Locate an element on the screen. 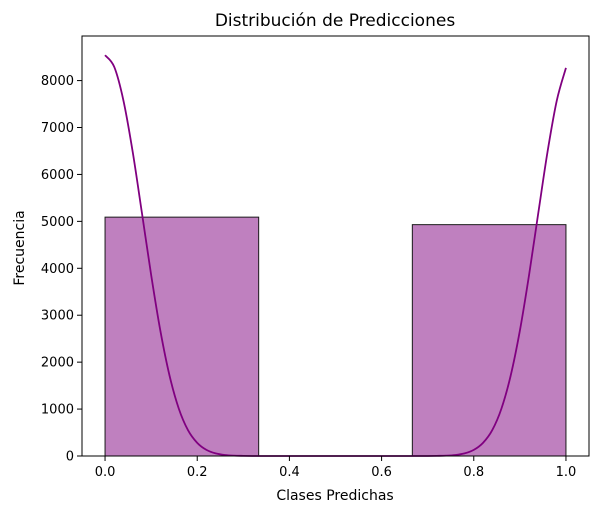  x-tick-label: 0.8 is located at coordinates (473, 472).